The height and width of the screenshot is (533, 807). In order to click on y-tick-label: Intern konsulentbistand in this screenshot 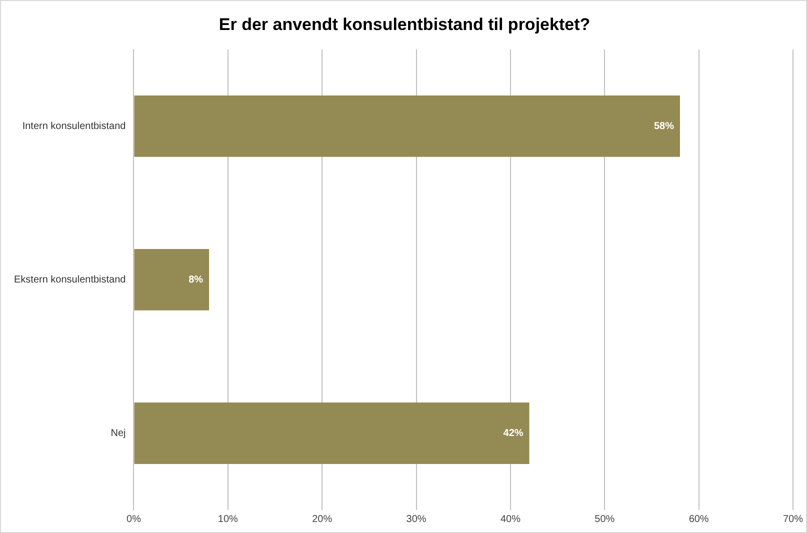, I will do `click(74, 126)`.